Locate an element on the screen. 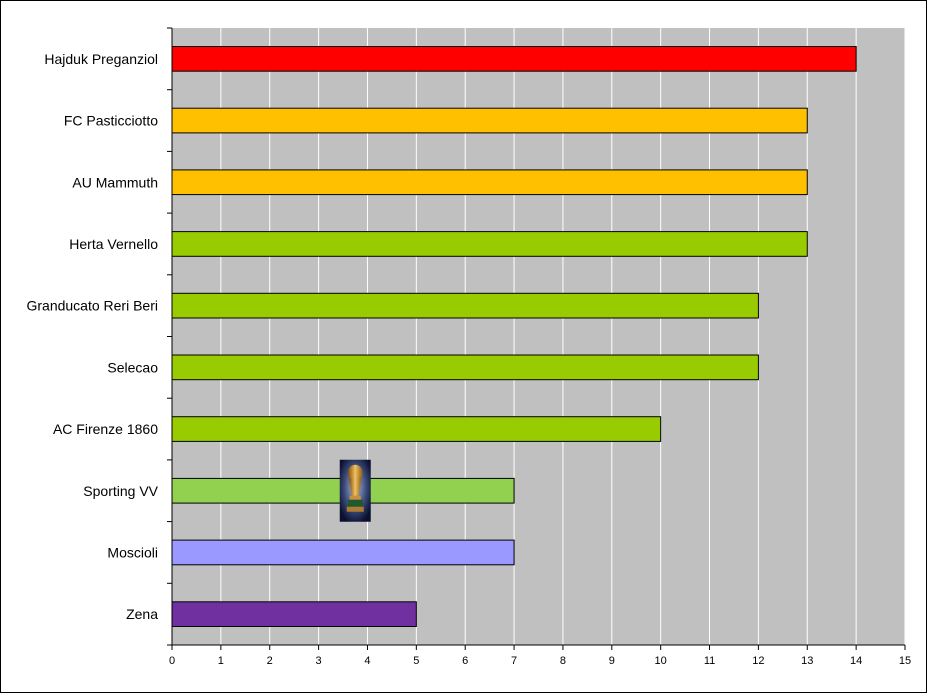 The image size is (927, 694). category-label: FC Pasticciotto is located at coordinates (111, 121).